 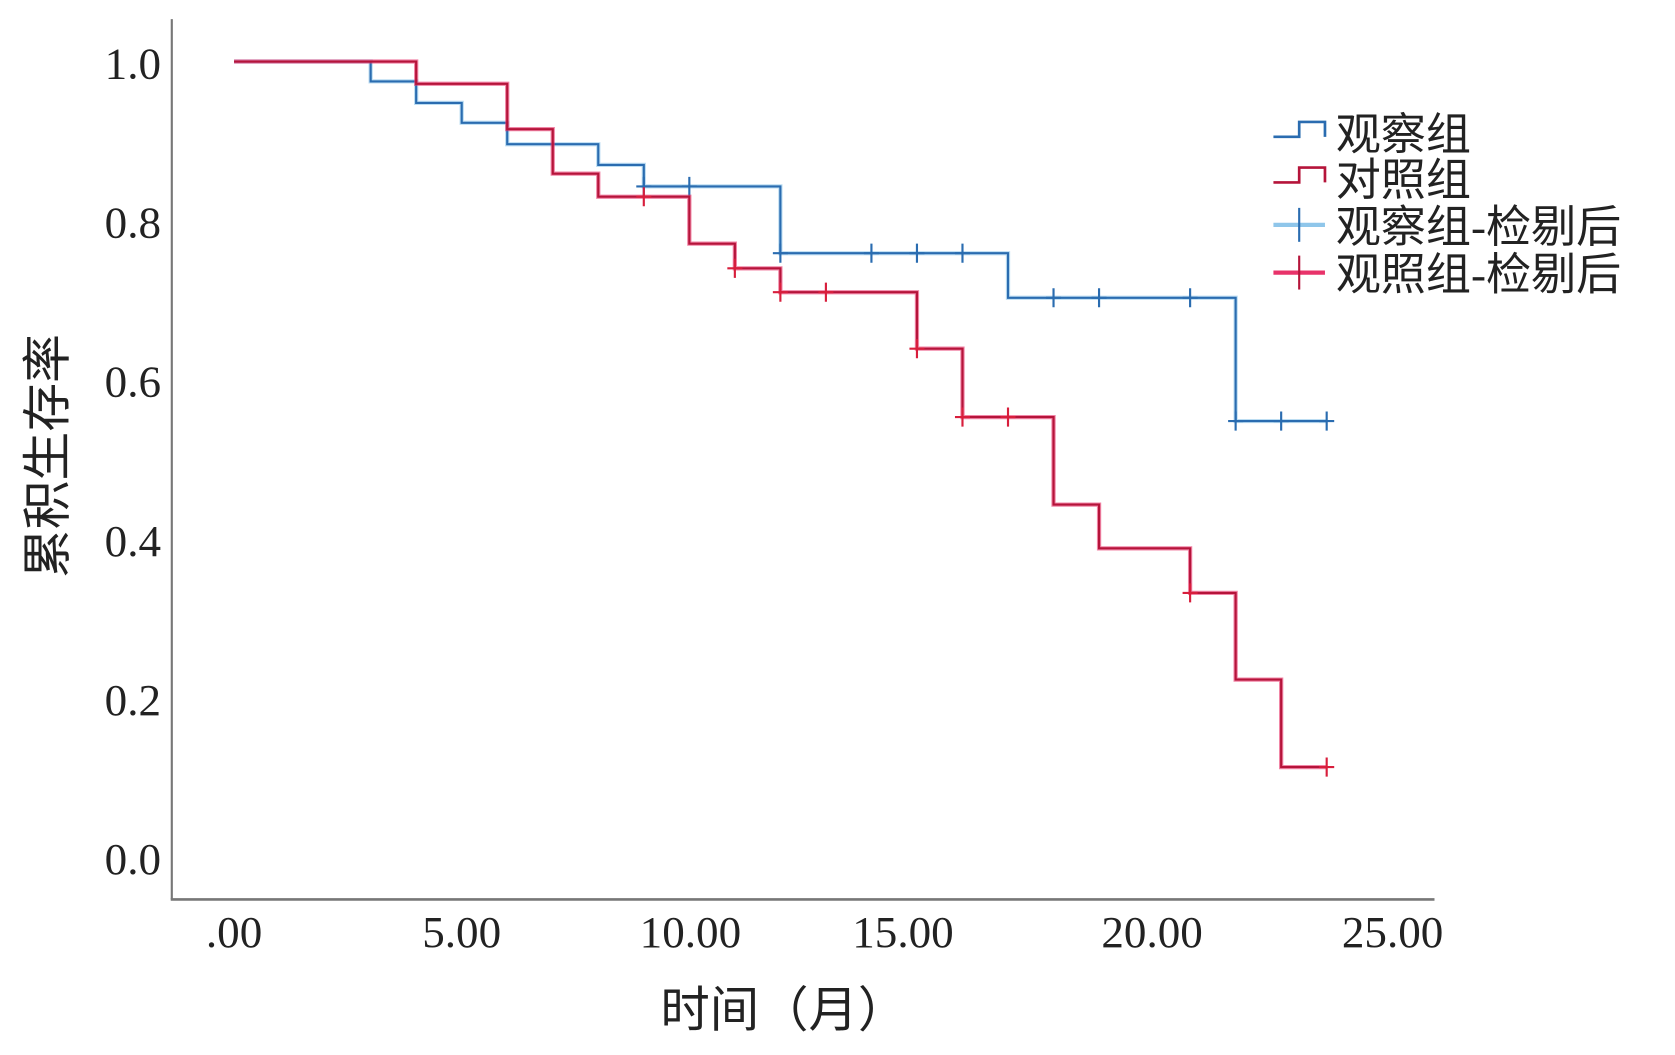 What do you see at coordinates (1403, 180) in the screenshot?
I see `legend-label: 对照组` at bounding box center [1403, 180].